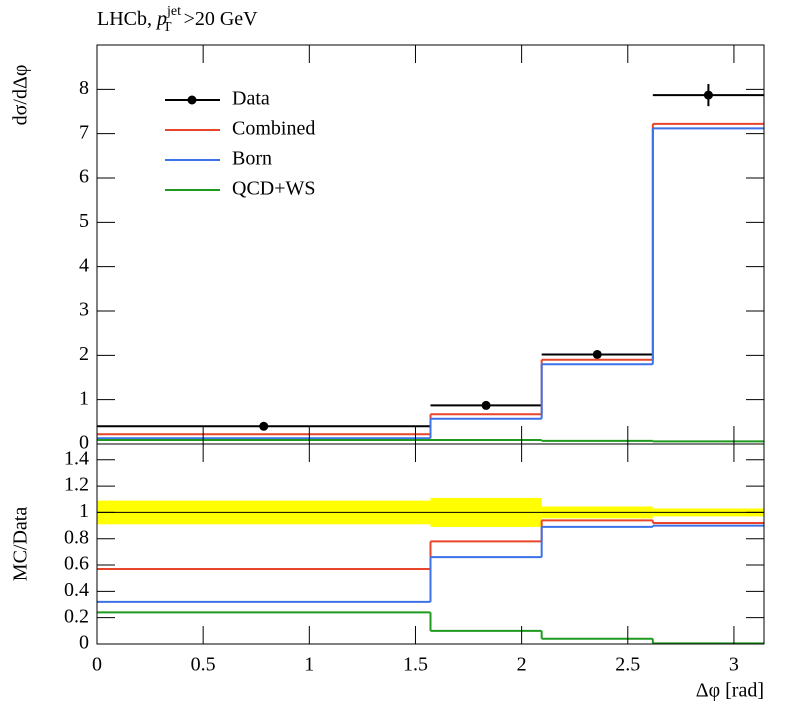 The image size is (789, 712). I want to click on x-tick-label: 0.5, so click(203, 665).